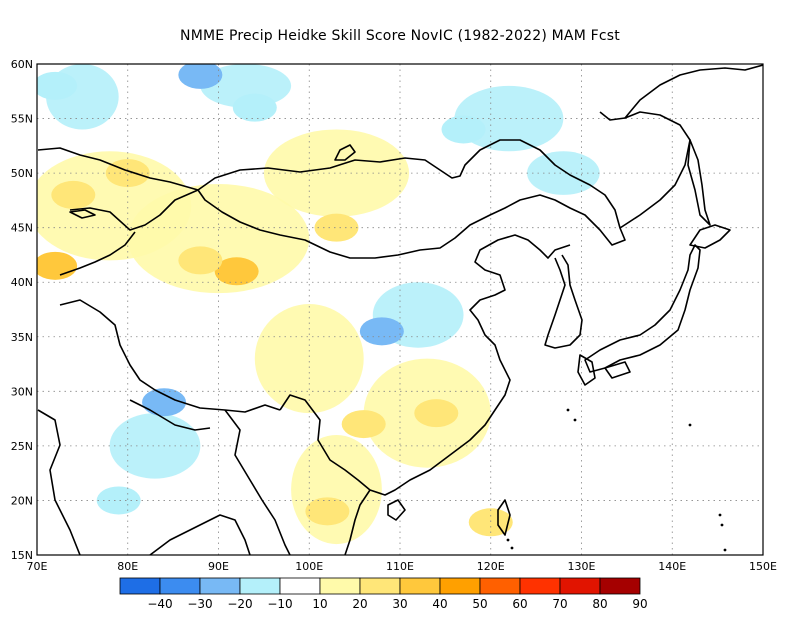 Image resolution: width=800 pixels, height=622 pixels. I want to click on latitude-label: 20N, so click(22, 500).